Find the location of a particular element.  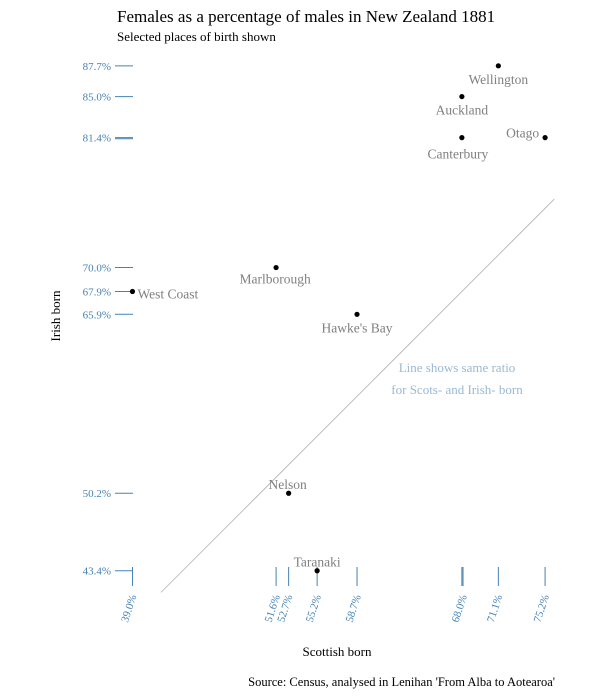

point-label-hawke-s-bay: Hawke's Bay is located at coordinates (356, 327).